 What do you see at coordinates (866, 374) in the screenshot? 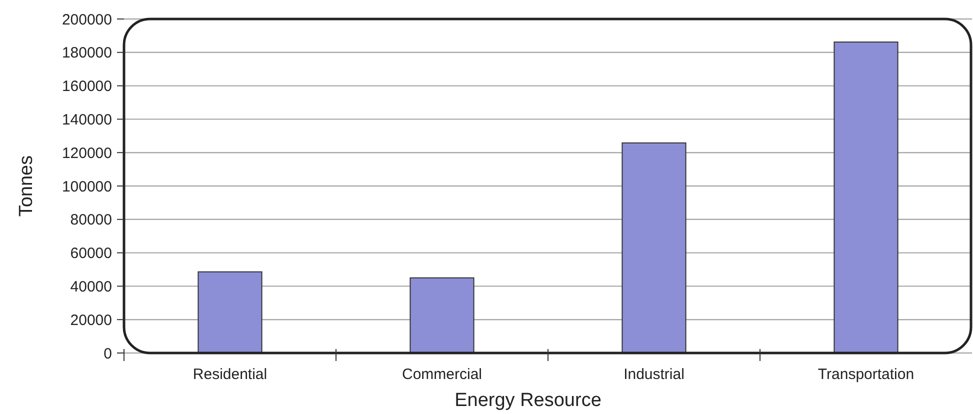
I see `x-tick-label: Transportation` at bounding box center [866, 374].